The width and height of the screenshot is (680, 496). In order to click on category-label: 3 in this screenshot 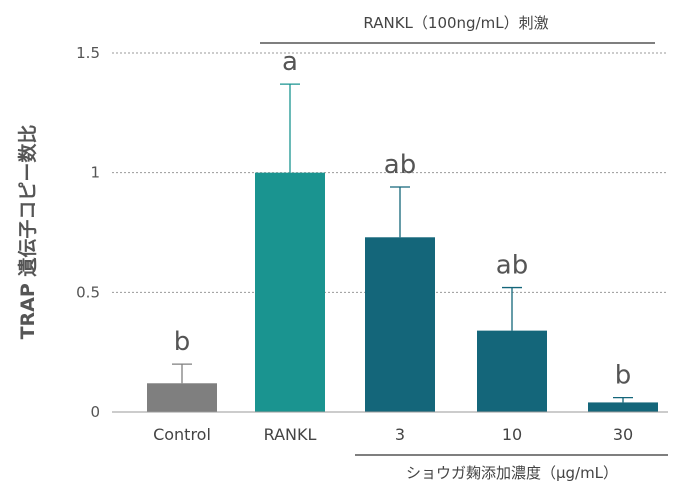, I will do `click(400, 434)`.